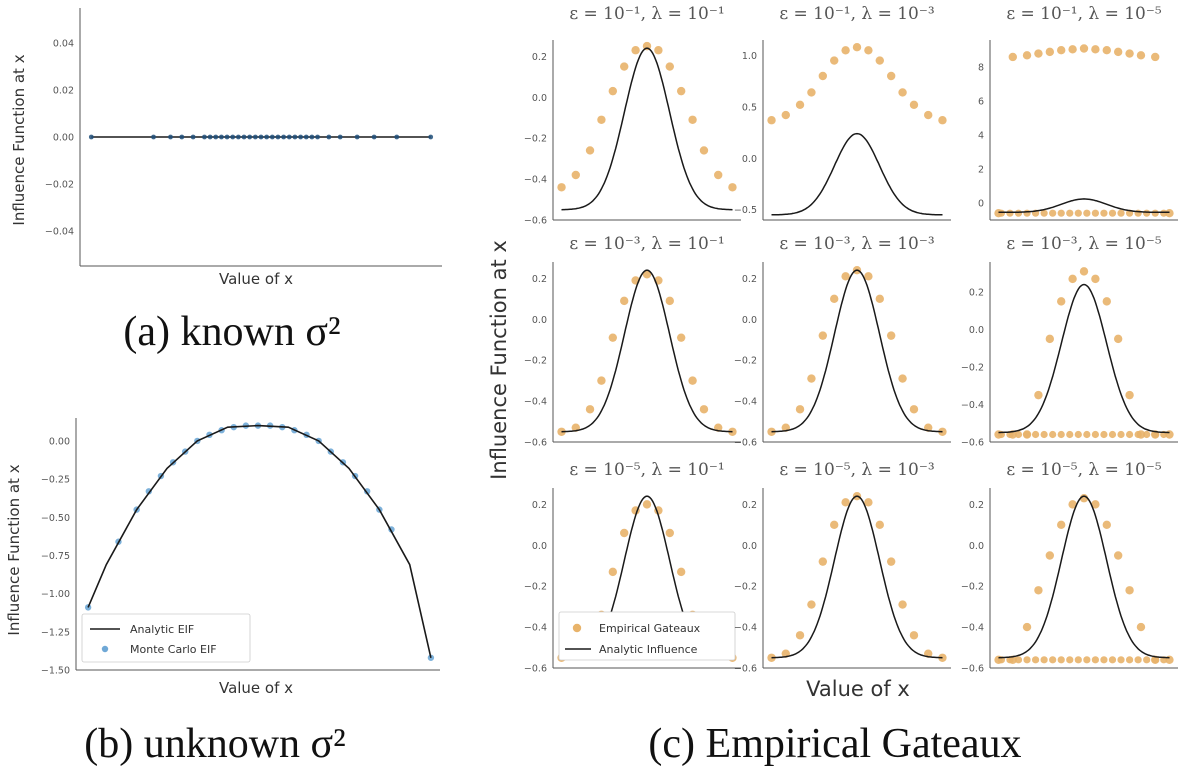 The width and height of the screenshot is (1200, 778). What do you see at coordinates (231, 332) in the screenshot?
I see `caption-a: (a) known σ²` at bounding box center [231, 332].